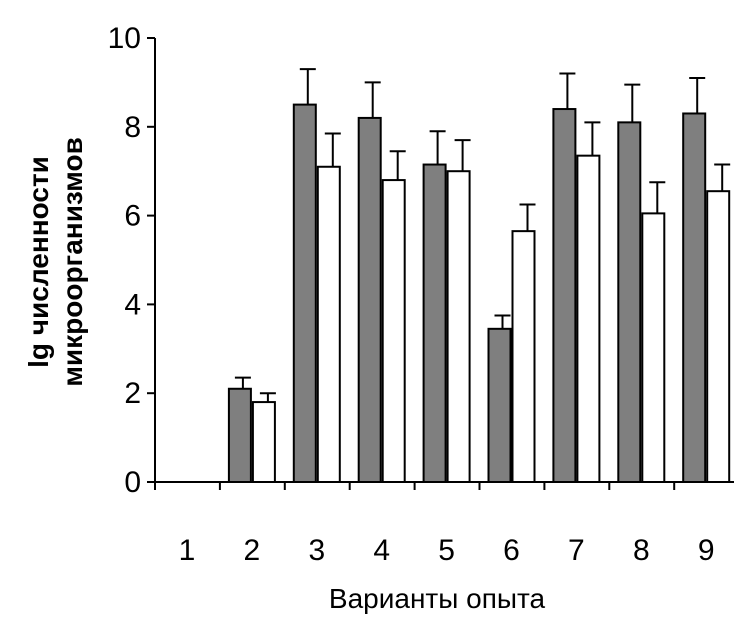 This screenshot has width=734, height=621. Describe the element at coordinates (641, 550) in the screenshot. I see `x-tick-label: 8` at that location.